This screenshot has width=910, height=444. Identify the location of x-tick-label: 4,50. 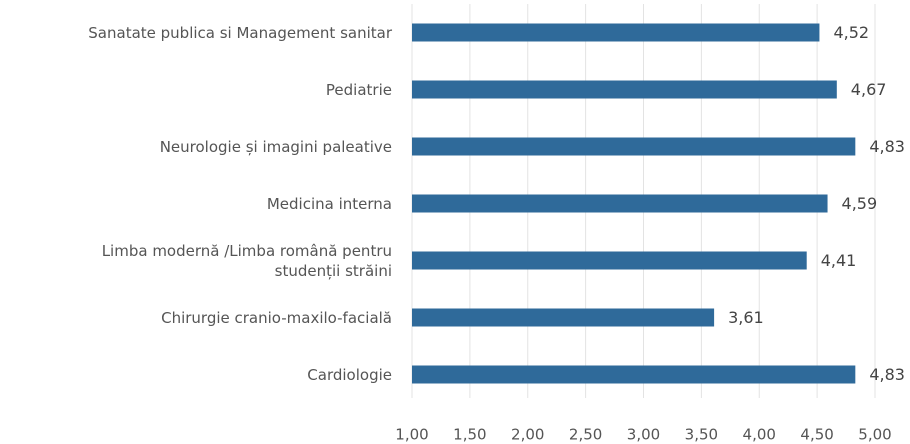
(816, 435).